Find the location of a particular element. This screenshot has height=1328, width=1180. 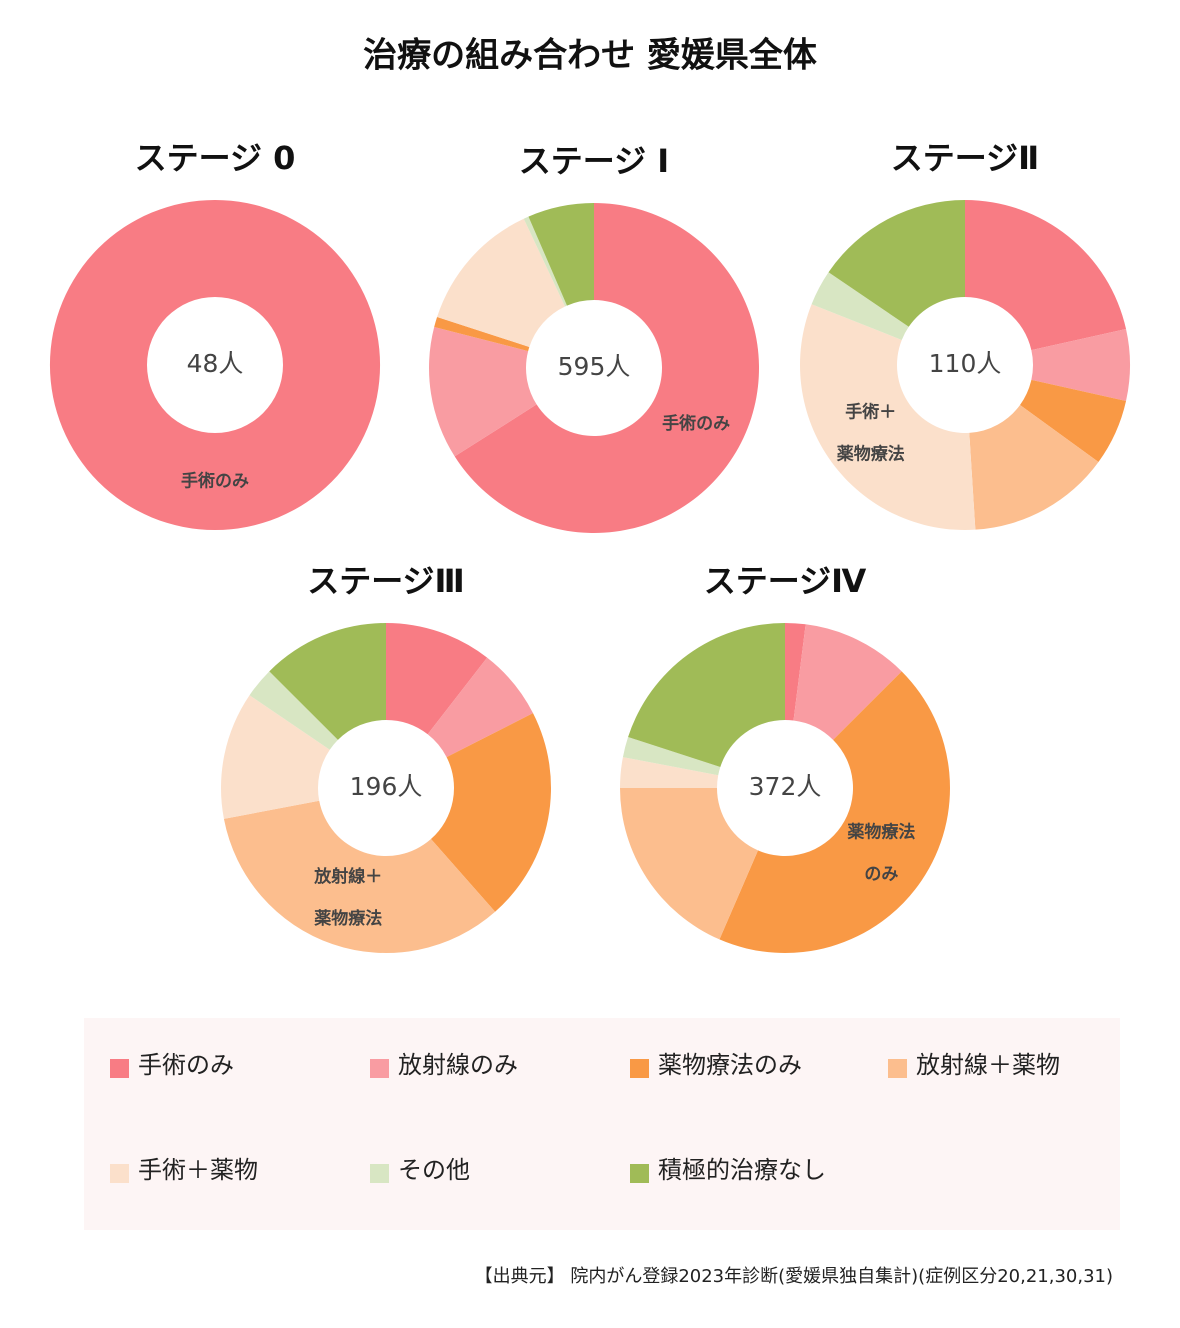

pie-title: ステージⅡ is located at coordinates (965, 158).